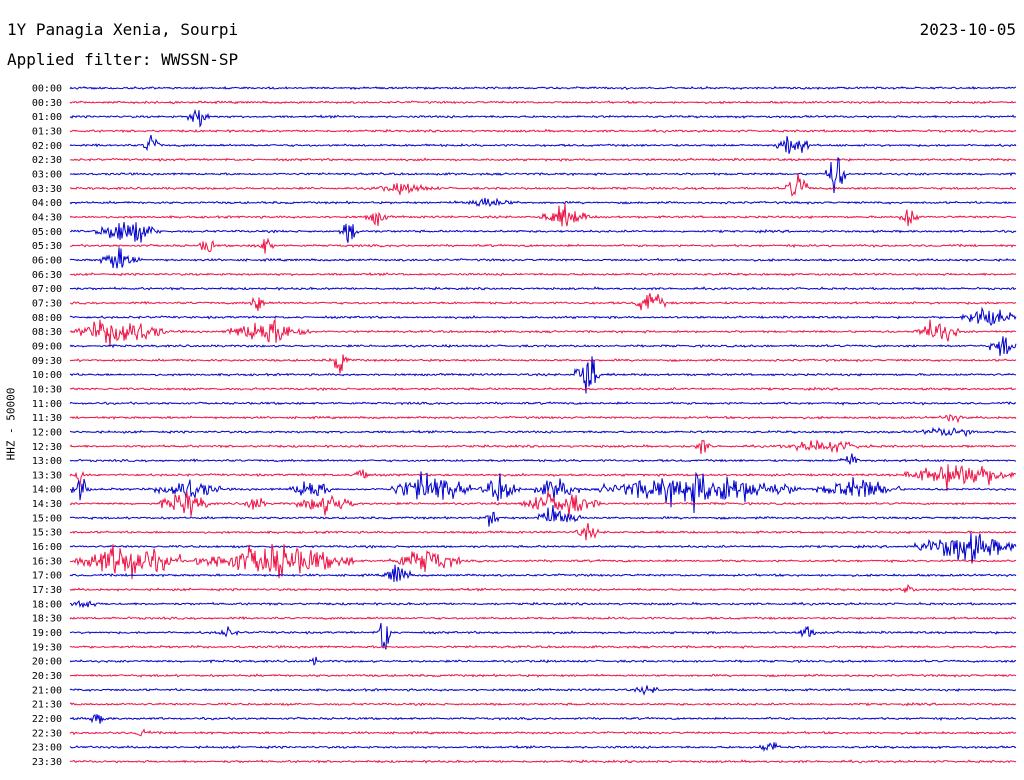 This screenshot has height=780, width=1024. Describe the element at coordinates (47, 260) in the screenshot. I see `row-time-label: 06:00` at that location.